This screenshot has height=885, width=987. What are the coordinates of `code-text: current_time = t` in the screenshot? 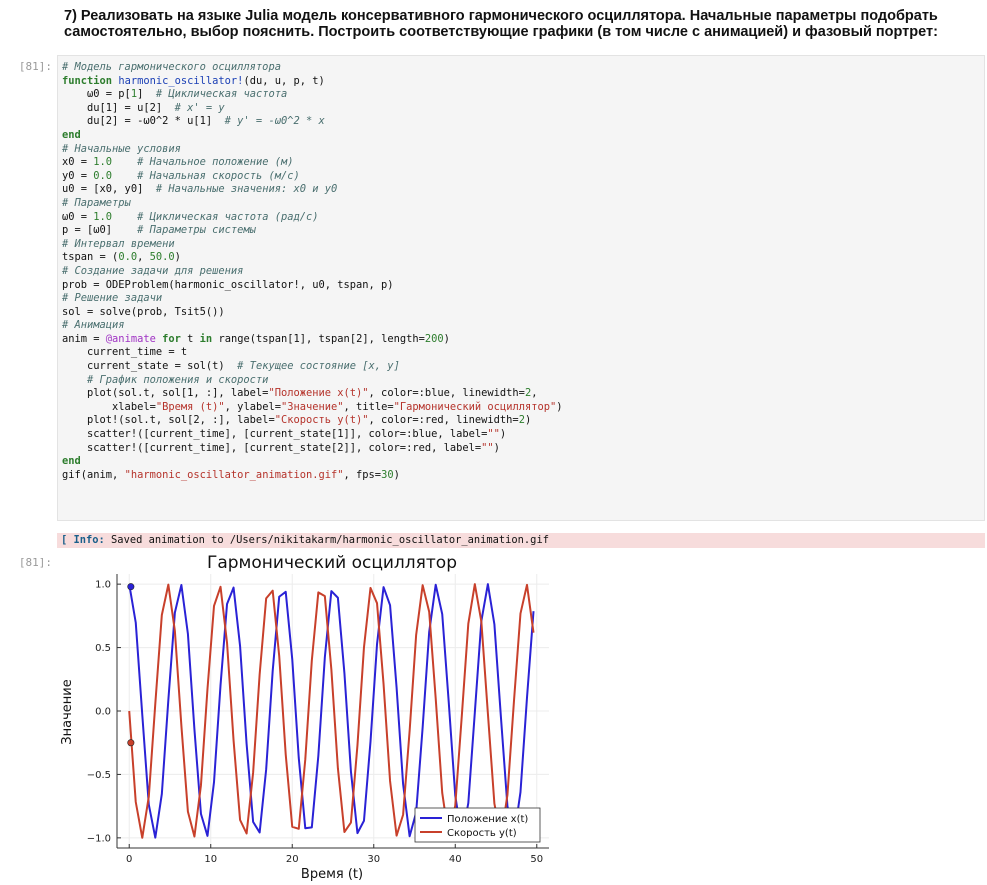 It's located at (125, 352).